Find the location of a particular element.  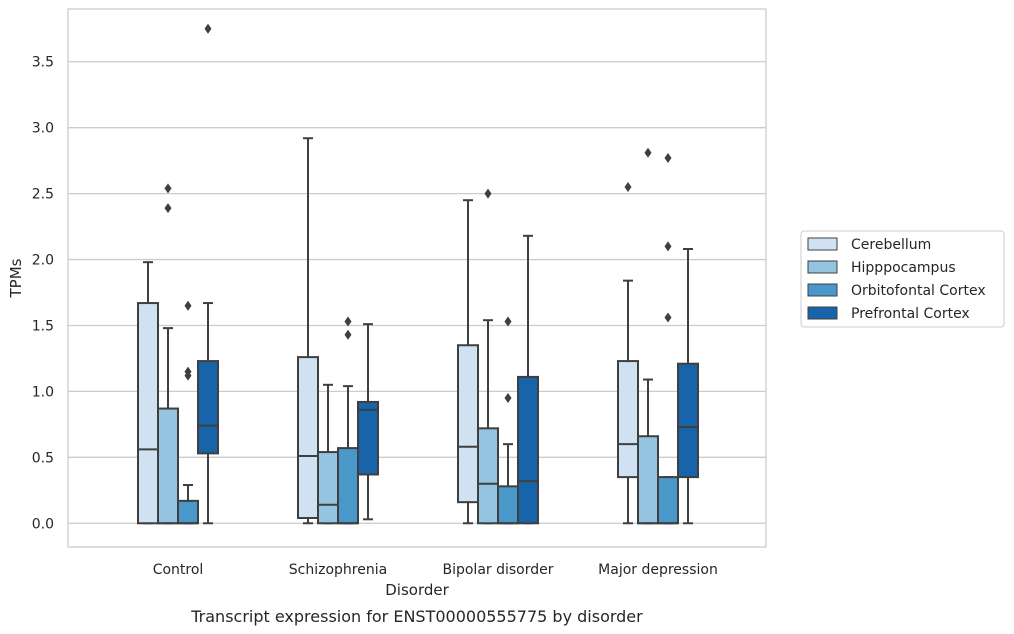

x-tick-label: Control is located at coordinates (178, 570).